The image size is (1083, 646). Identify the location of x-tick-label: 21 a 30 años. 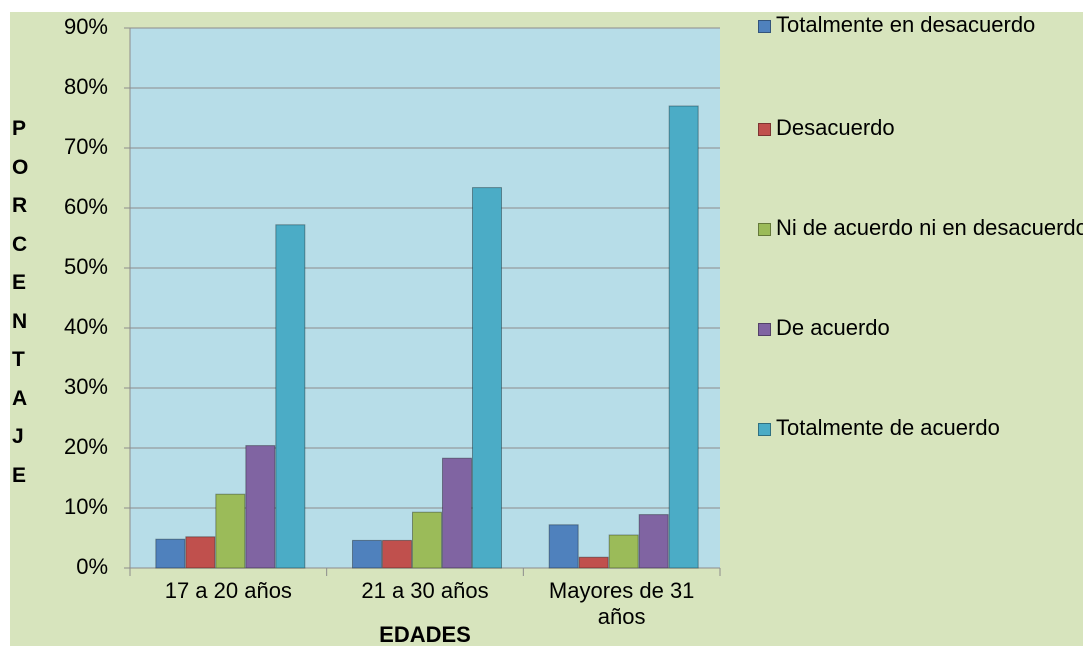
(425, 590).